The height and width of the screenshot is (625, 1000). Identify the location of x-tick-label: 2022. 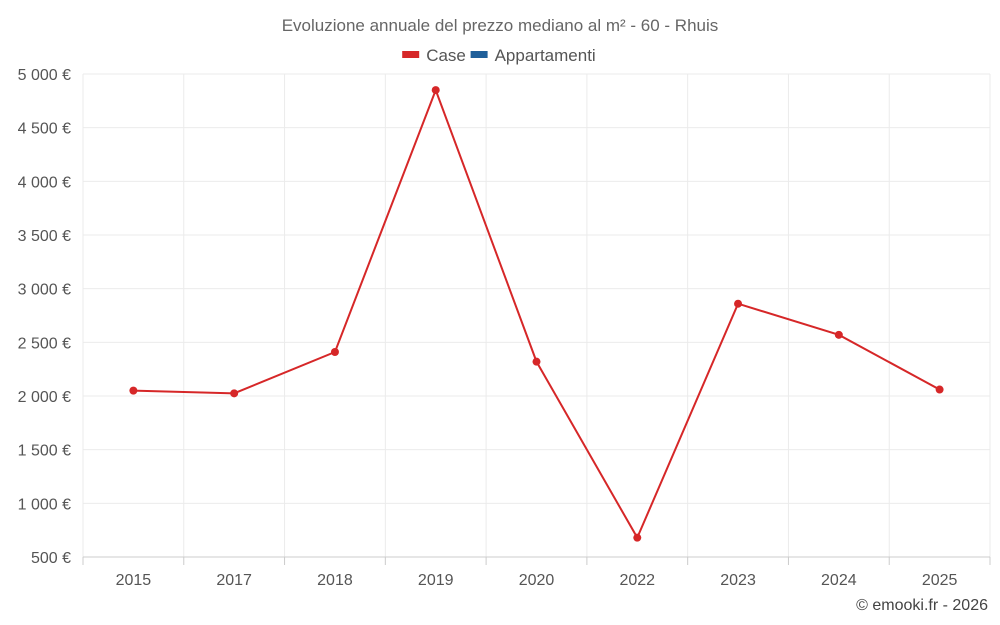
(637, 580).